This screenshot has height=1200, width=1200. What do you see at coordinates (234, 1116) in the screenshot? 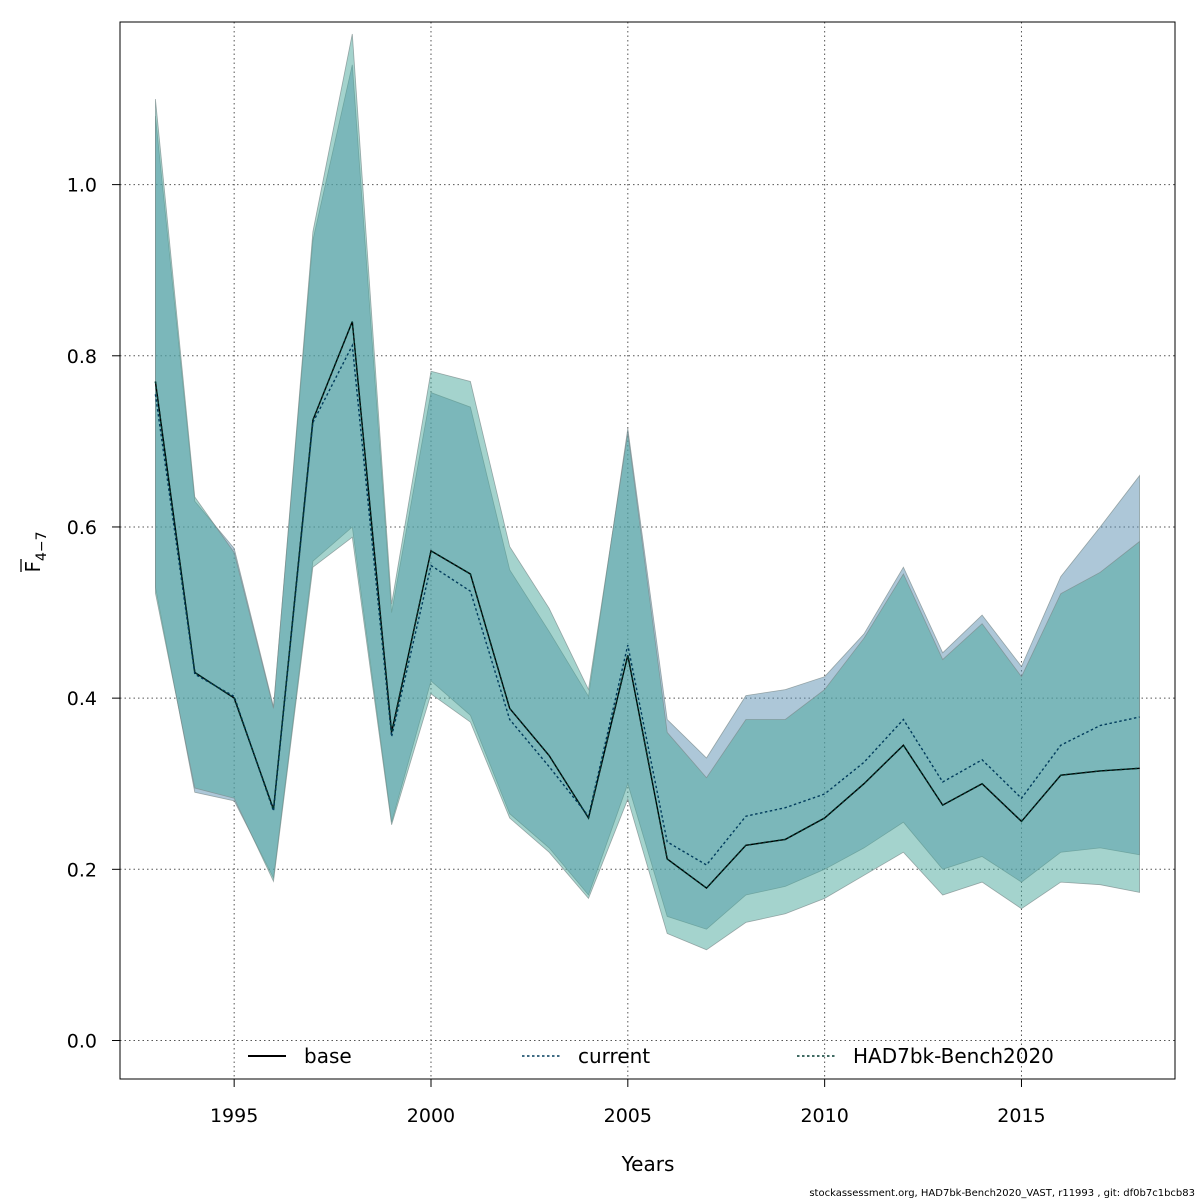
I see `x-tick-label: 1995` at bounding box center [234, 1116].